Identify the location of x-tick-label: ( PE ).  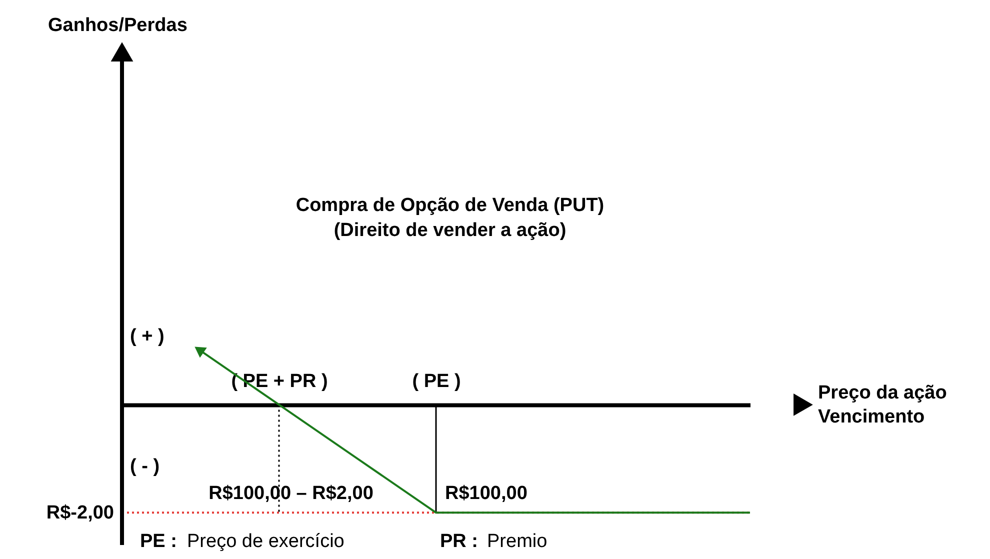
(436, 381).